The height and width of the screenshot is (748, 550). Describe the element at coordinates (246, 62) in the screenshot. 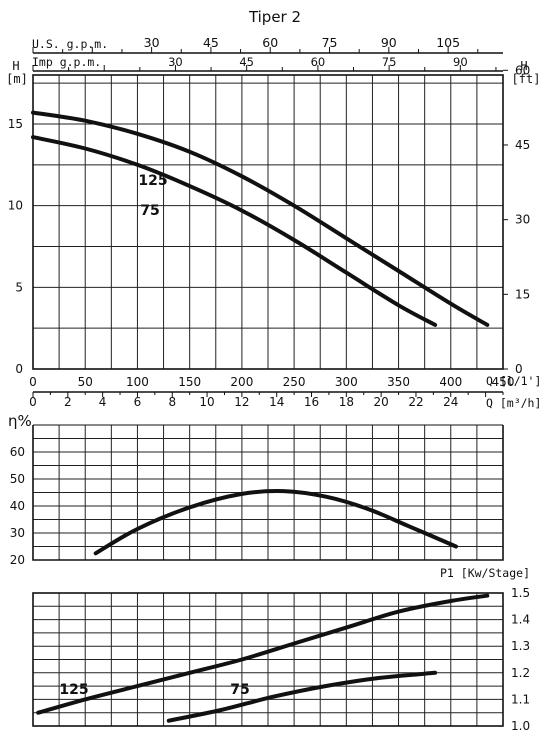

I see `impgpm-tick-label: 45` at that location.